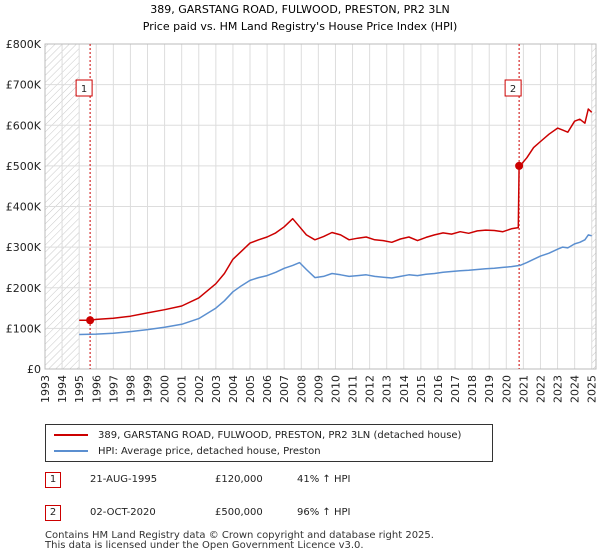 This screenshot has height=560, width=600. Describe the element at coordinates (24, 44) in the screenshot. I see `y-tick-label: £800K` at that location.